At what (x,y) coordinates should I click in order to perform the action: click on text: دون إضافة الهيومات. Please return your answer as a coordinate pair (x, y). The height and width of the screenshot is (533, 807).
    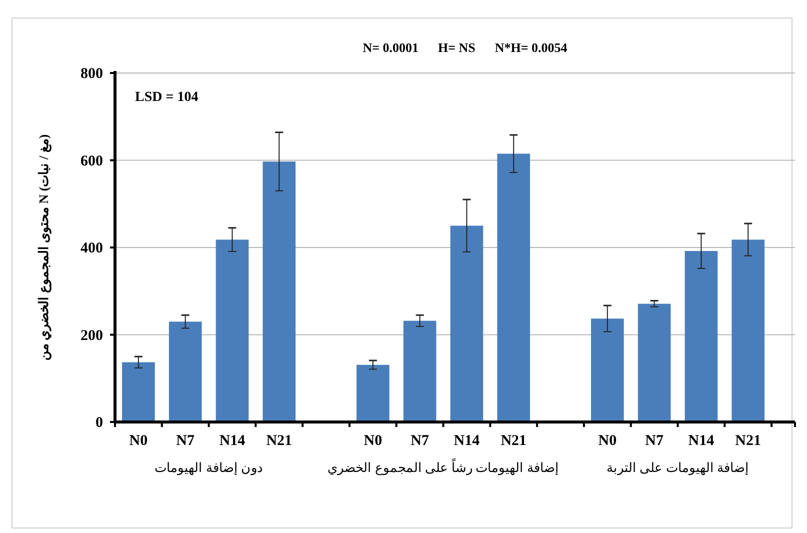
    Looking at the image, I should click on (209, 468).